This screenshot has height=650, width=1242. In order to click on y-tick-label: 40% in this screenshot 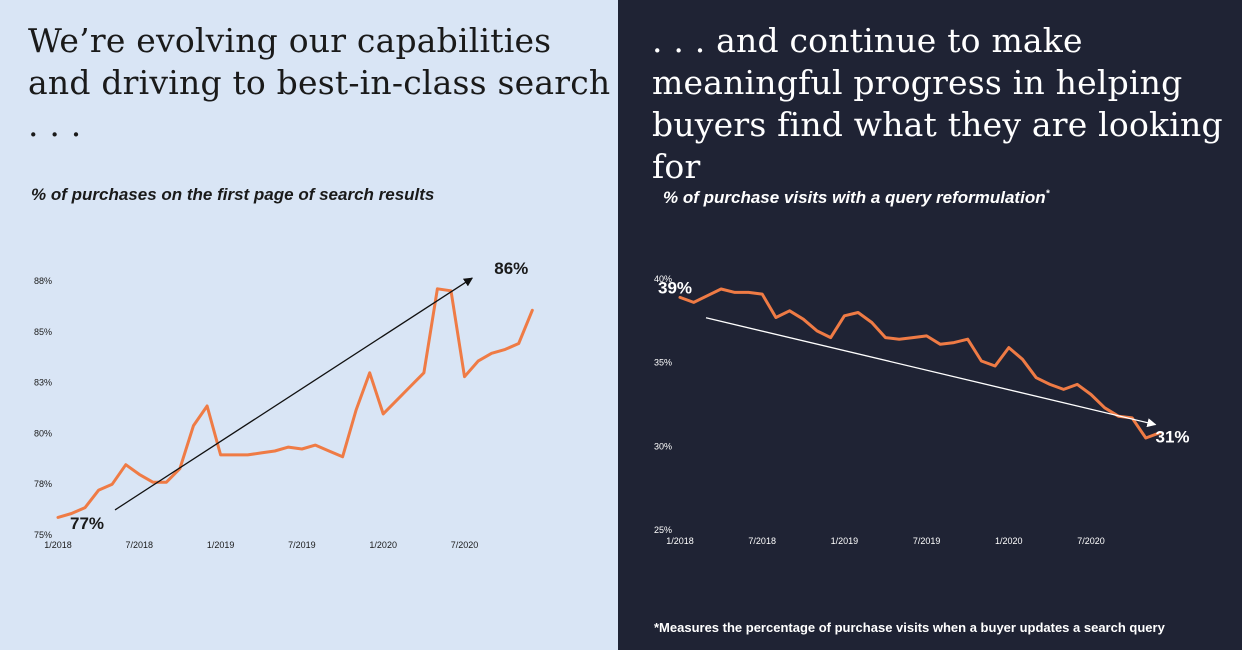, I will do `click(663, 279)`.